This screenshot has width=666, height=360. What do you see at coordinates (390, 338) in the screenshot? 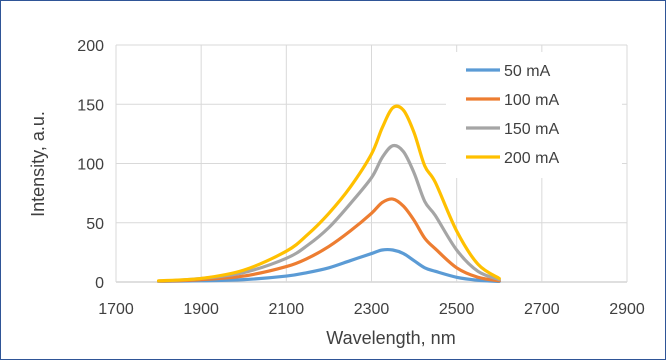
I see `x-axis-title: Wavelength, nm` at bounding box center [390, 338].